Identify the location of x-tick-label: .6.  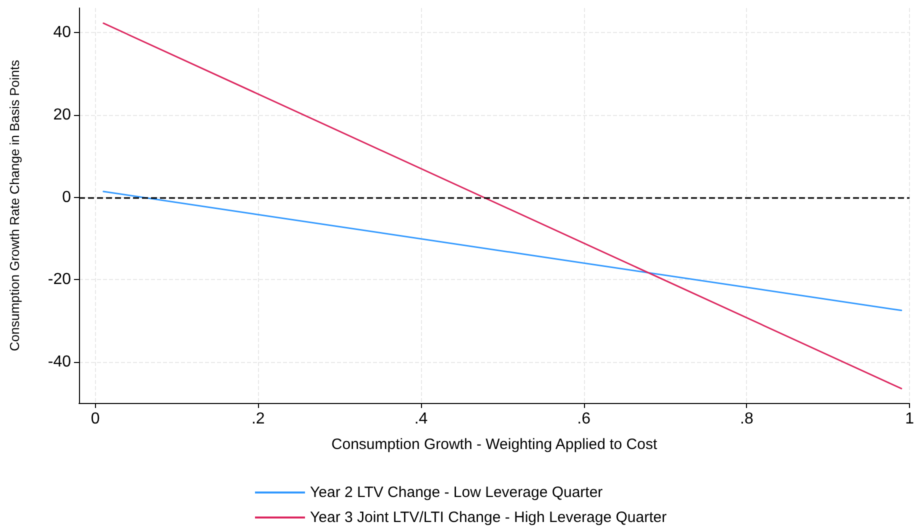
(584, 419).